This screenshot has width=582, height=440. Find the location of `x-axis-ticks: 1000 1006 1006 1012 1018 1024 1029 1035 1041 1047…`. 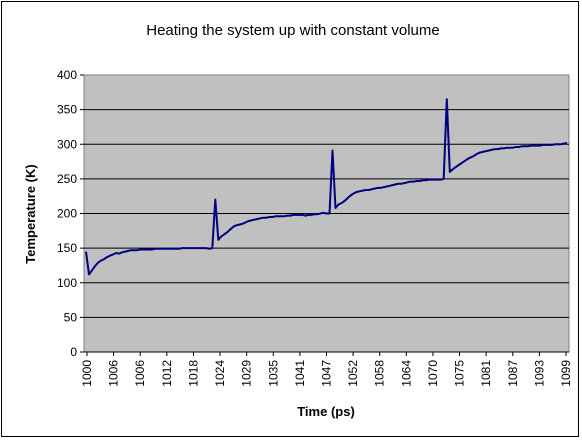

x-axis-ticks: 1000 1006 1006 1012 1018 1024 1029 1035 1041 1047… is located at coordinates (326, 369).